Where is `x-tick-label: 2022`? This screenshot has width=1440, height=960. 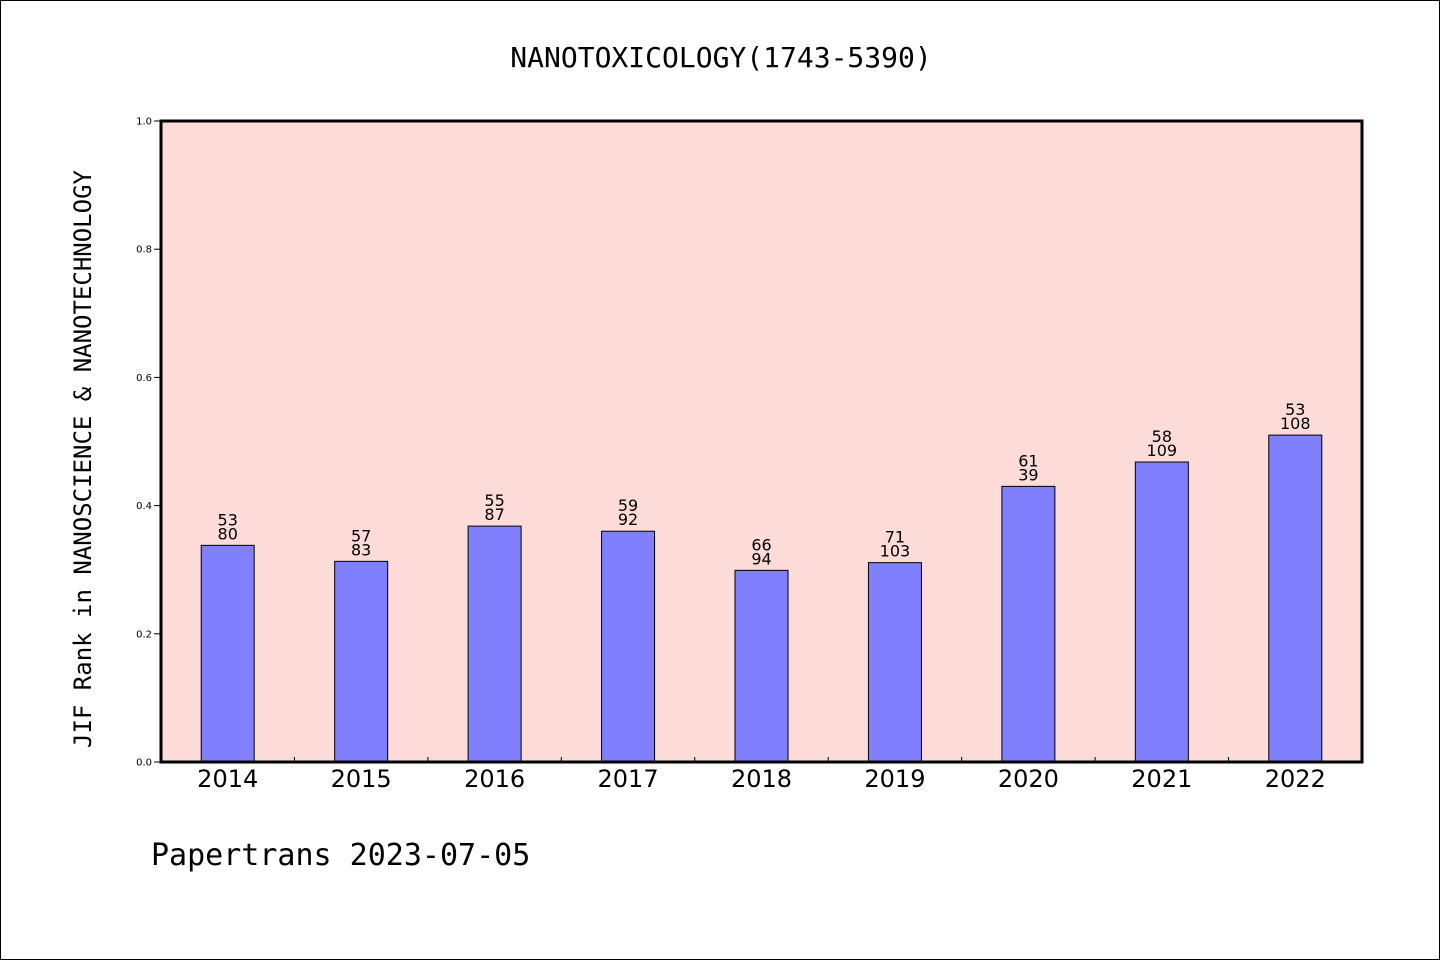
x-tick-label: 2022 is located at coordinates (1295, 779).